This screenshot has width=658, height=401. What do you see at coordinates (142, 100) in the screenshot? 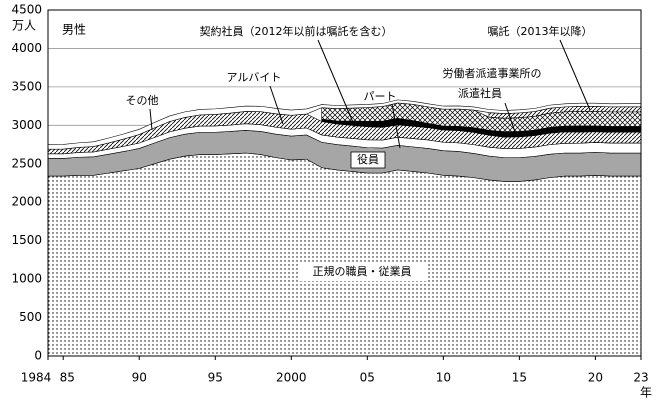
I see `series-label: その他` at bounding box center [142, 100].